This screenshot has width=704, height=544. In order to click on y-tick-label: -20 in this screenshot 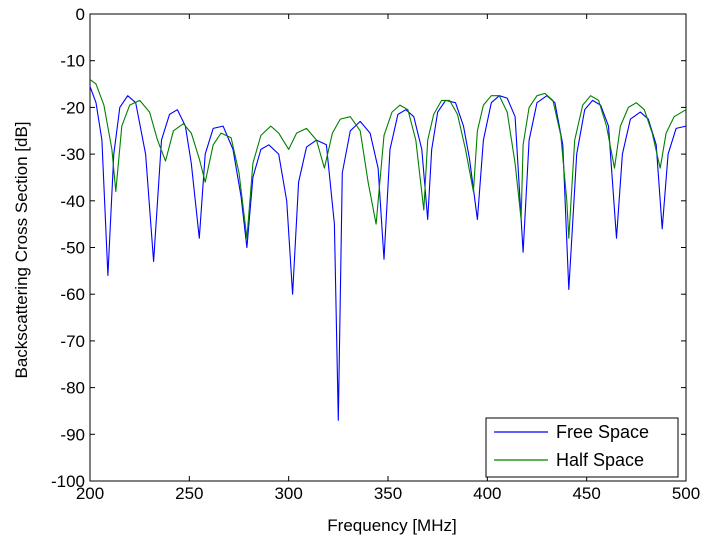, I will do `click(72, 107)`.